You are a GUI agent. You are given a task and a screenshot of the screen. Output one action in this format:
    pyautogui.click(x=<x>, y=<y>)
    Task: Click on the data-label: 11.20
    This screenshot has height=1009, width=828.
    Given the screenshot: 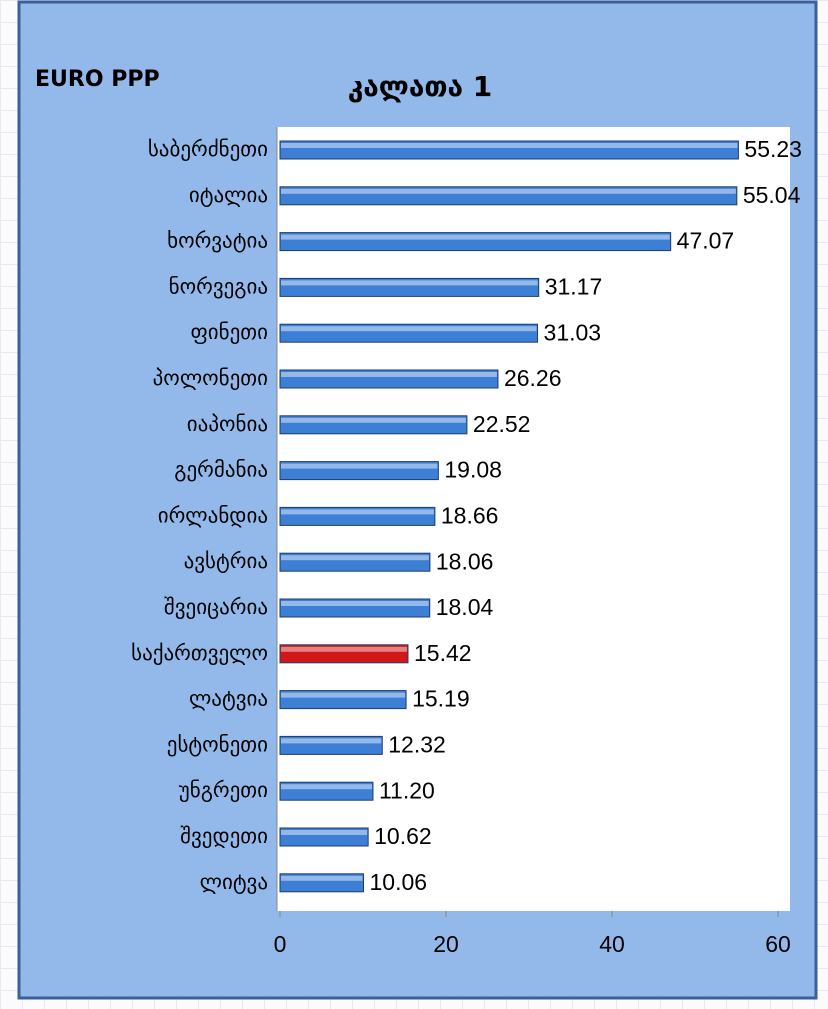 What is the action you would take?
    pyautogui.click(x=407, y=790)
    